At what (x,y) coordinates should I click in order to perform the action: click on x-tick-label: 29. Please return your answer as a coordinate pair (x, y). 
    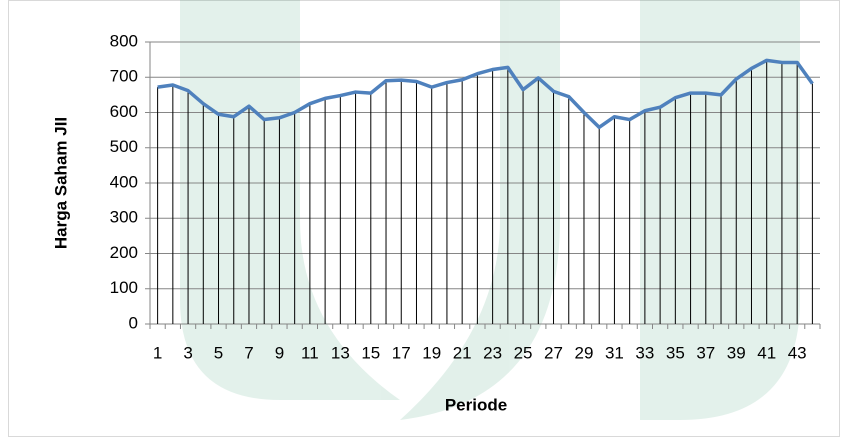
    Looking at the image, I should click on (584, 352).